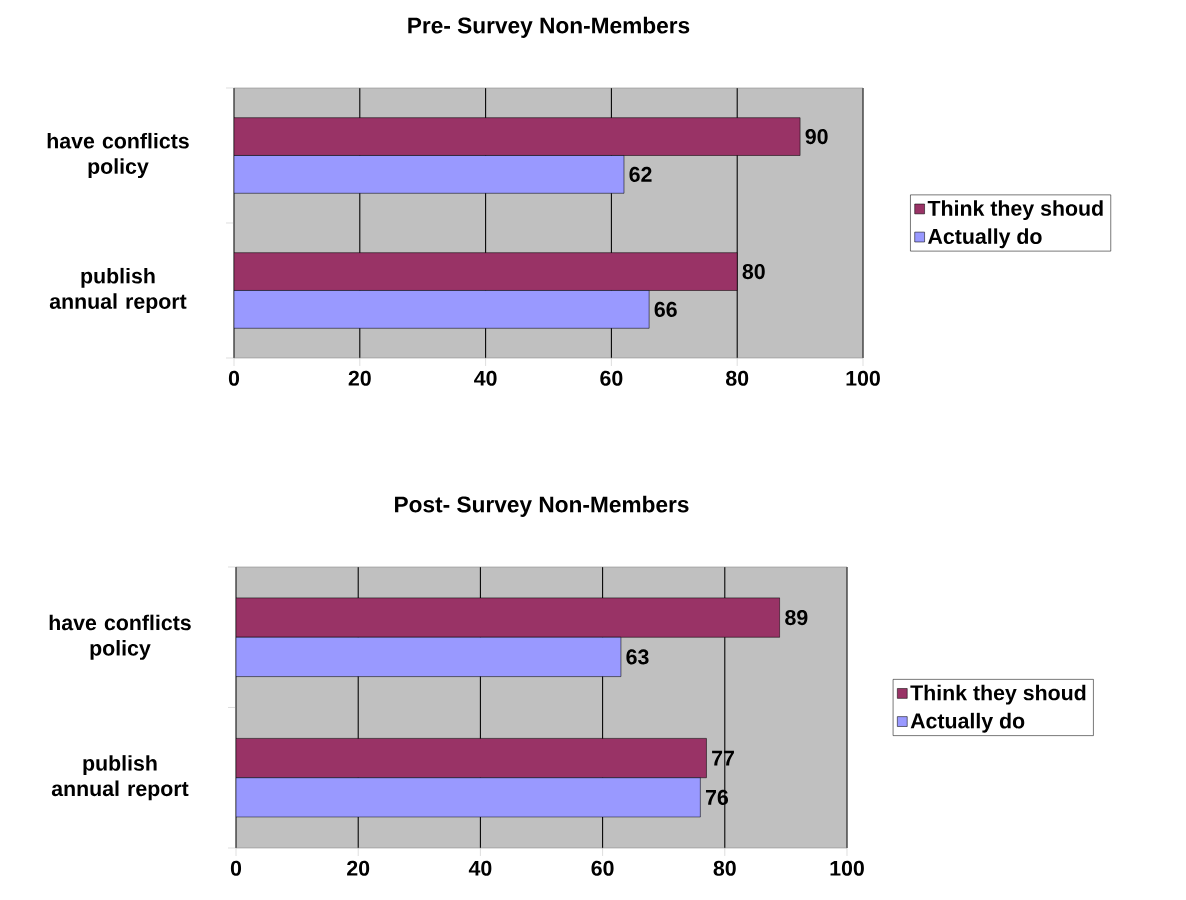  I want to click on data-label: 62, so click(640, 174).